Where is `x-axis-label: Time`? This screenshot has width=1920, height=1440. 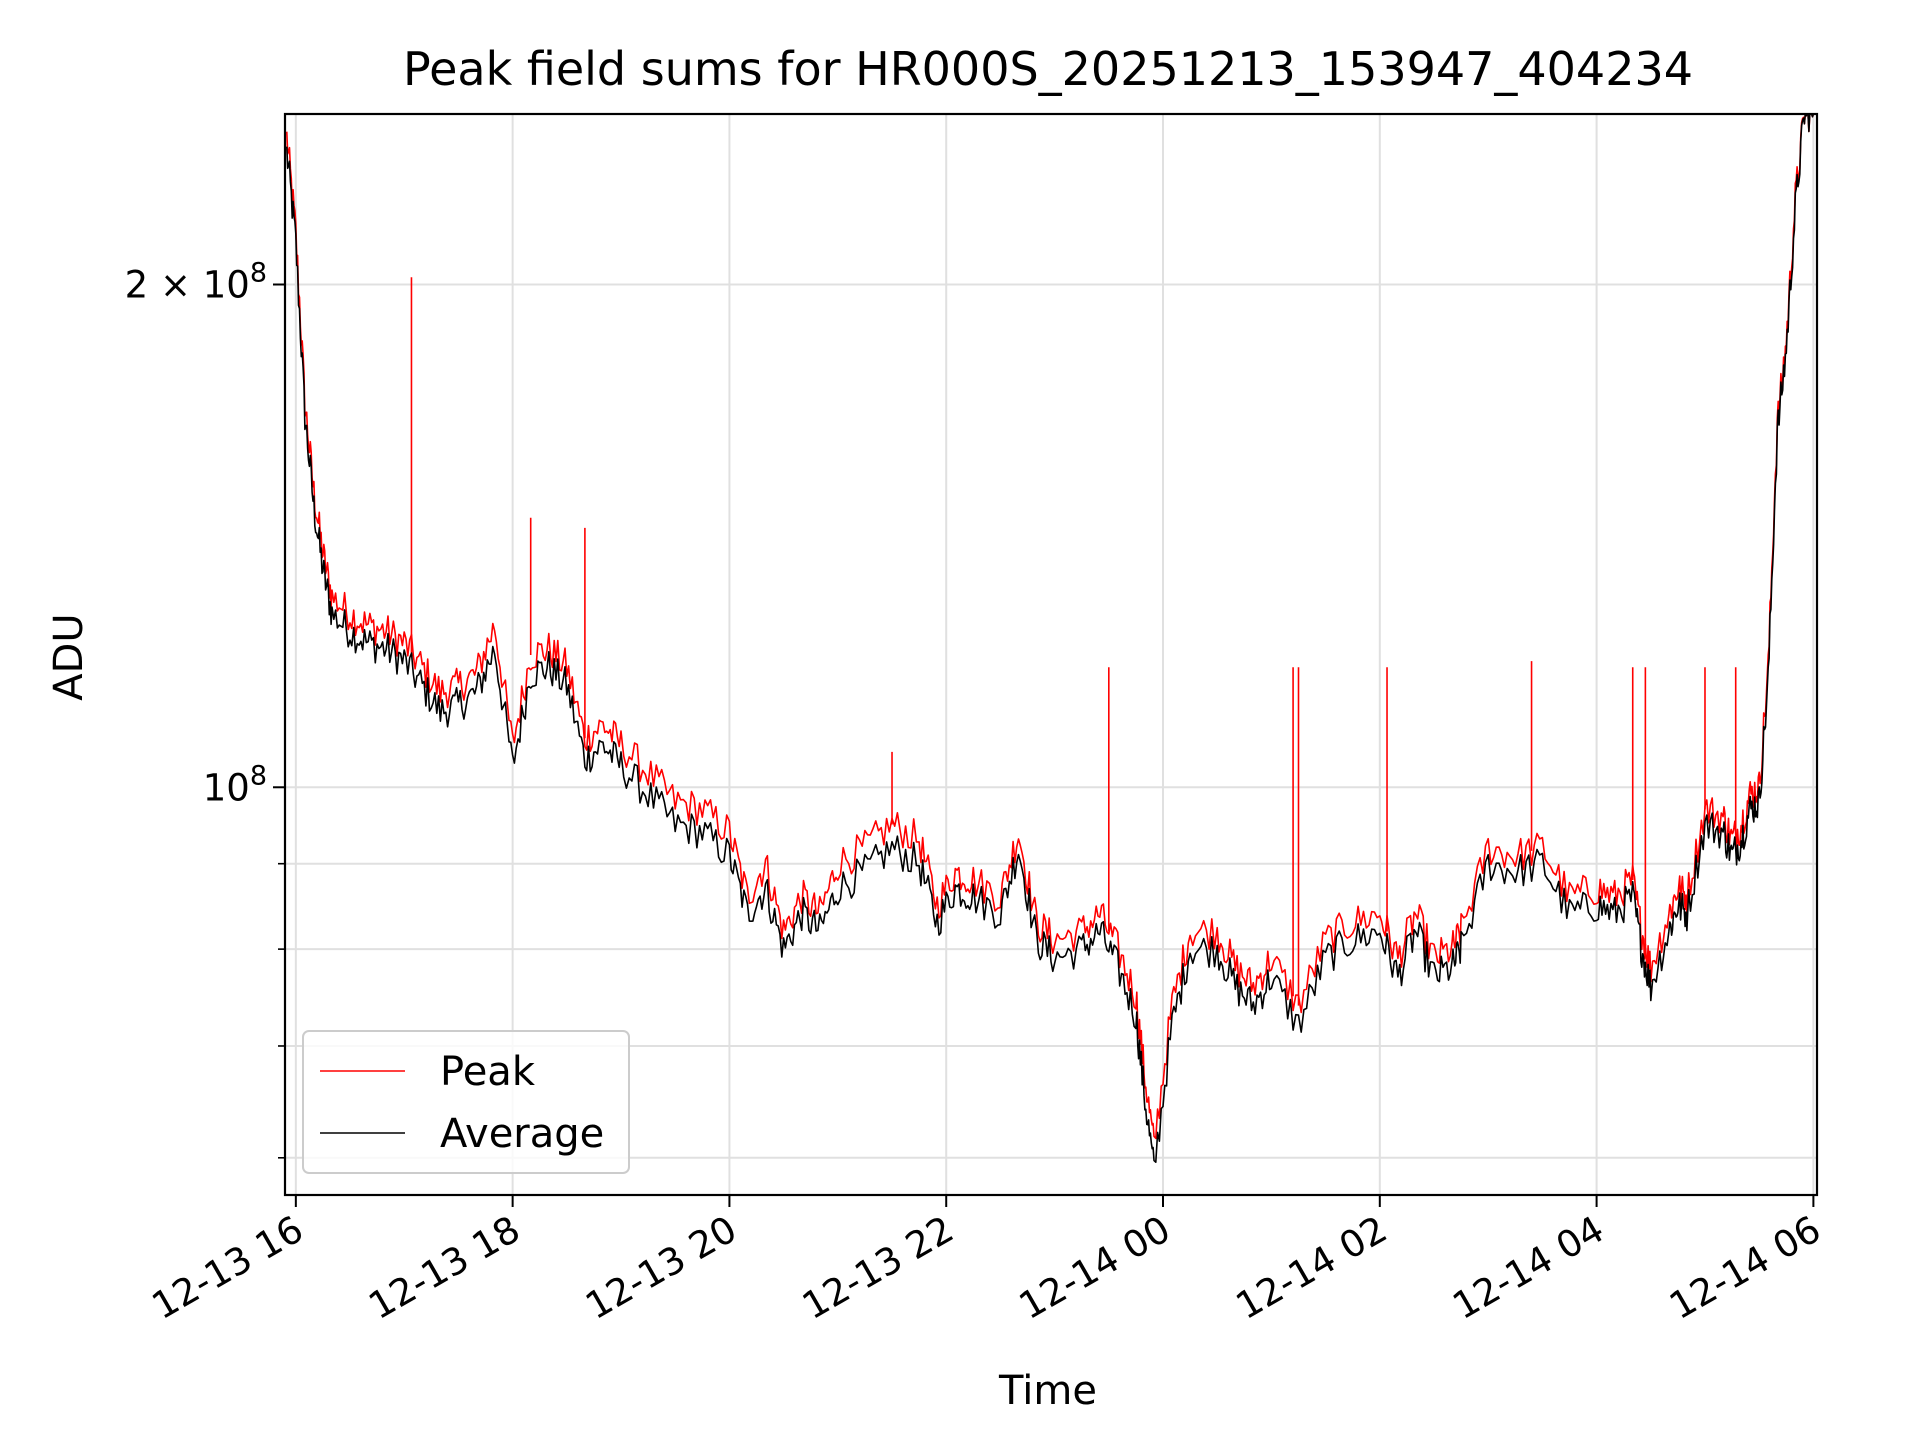 x-axis-label: Time is located at coordinates (1047, 1391).